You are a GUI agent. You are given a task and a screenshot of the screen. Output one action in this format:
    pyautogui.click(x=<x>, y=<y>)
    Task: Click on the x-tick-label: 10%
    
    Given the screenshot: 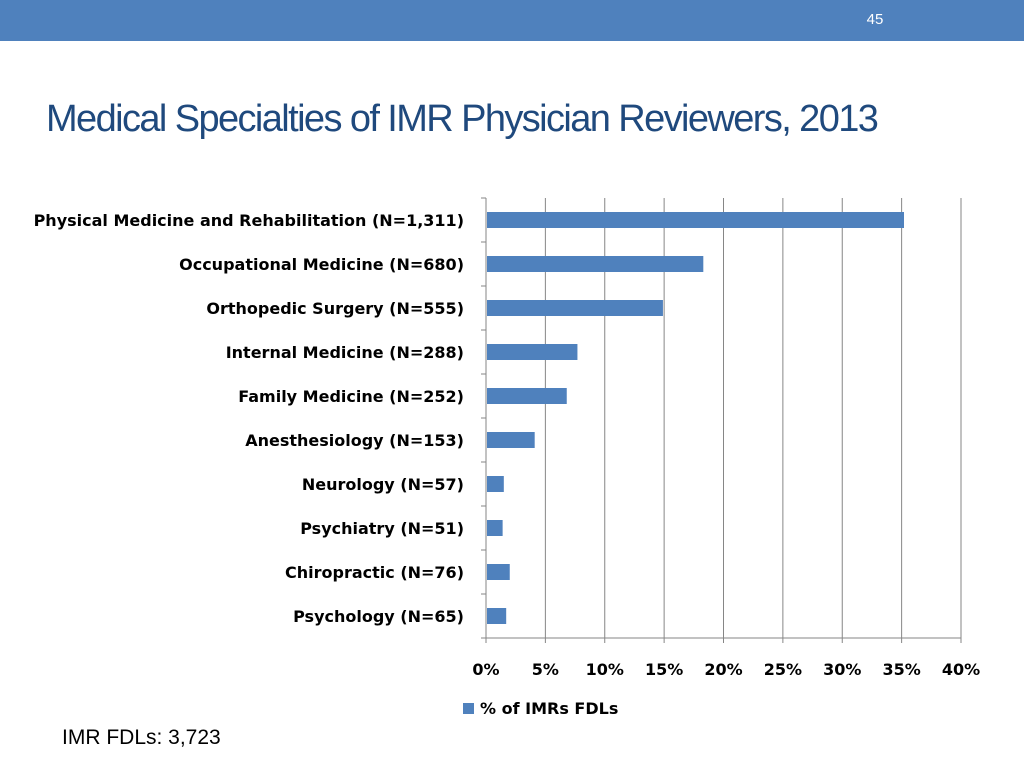 What is the action you would take?
    pyautogui.click(x=605, y=669)
    